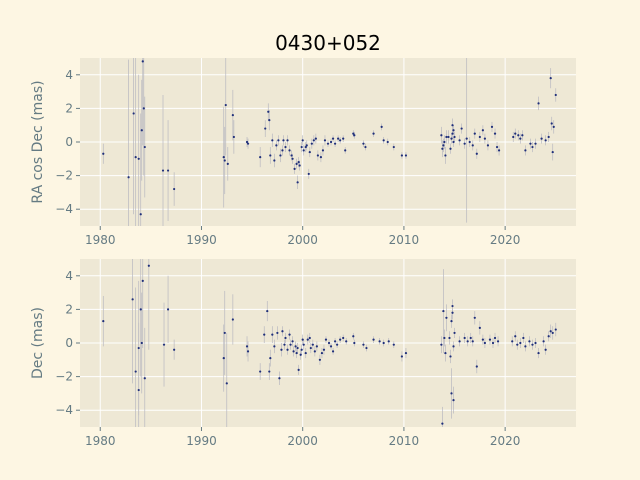  Describe the element at coordinates (69, 108) in the screenshot. I see `ra-ytick-label: 2` at that location.